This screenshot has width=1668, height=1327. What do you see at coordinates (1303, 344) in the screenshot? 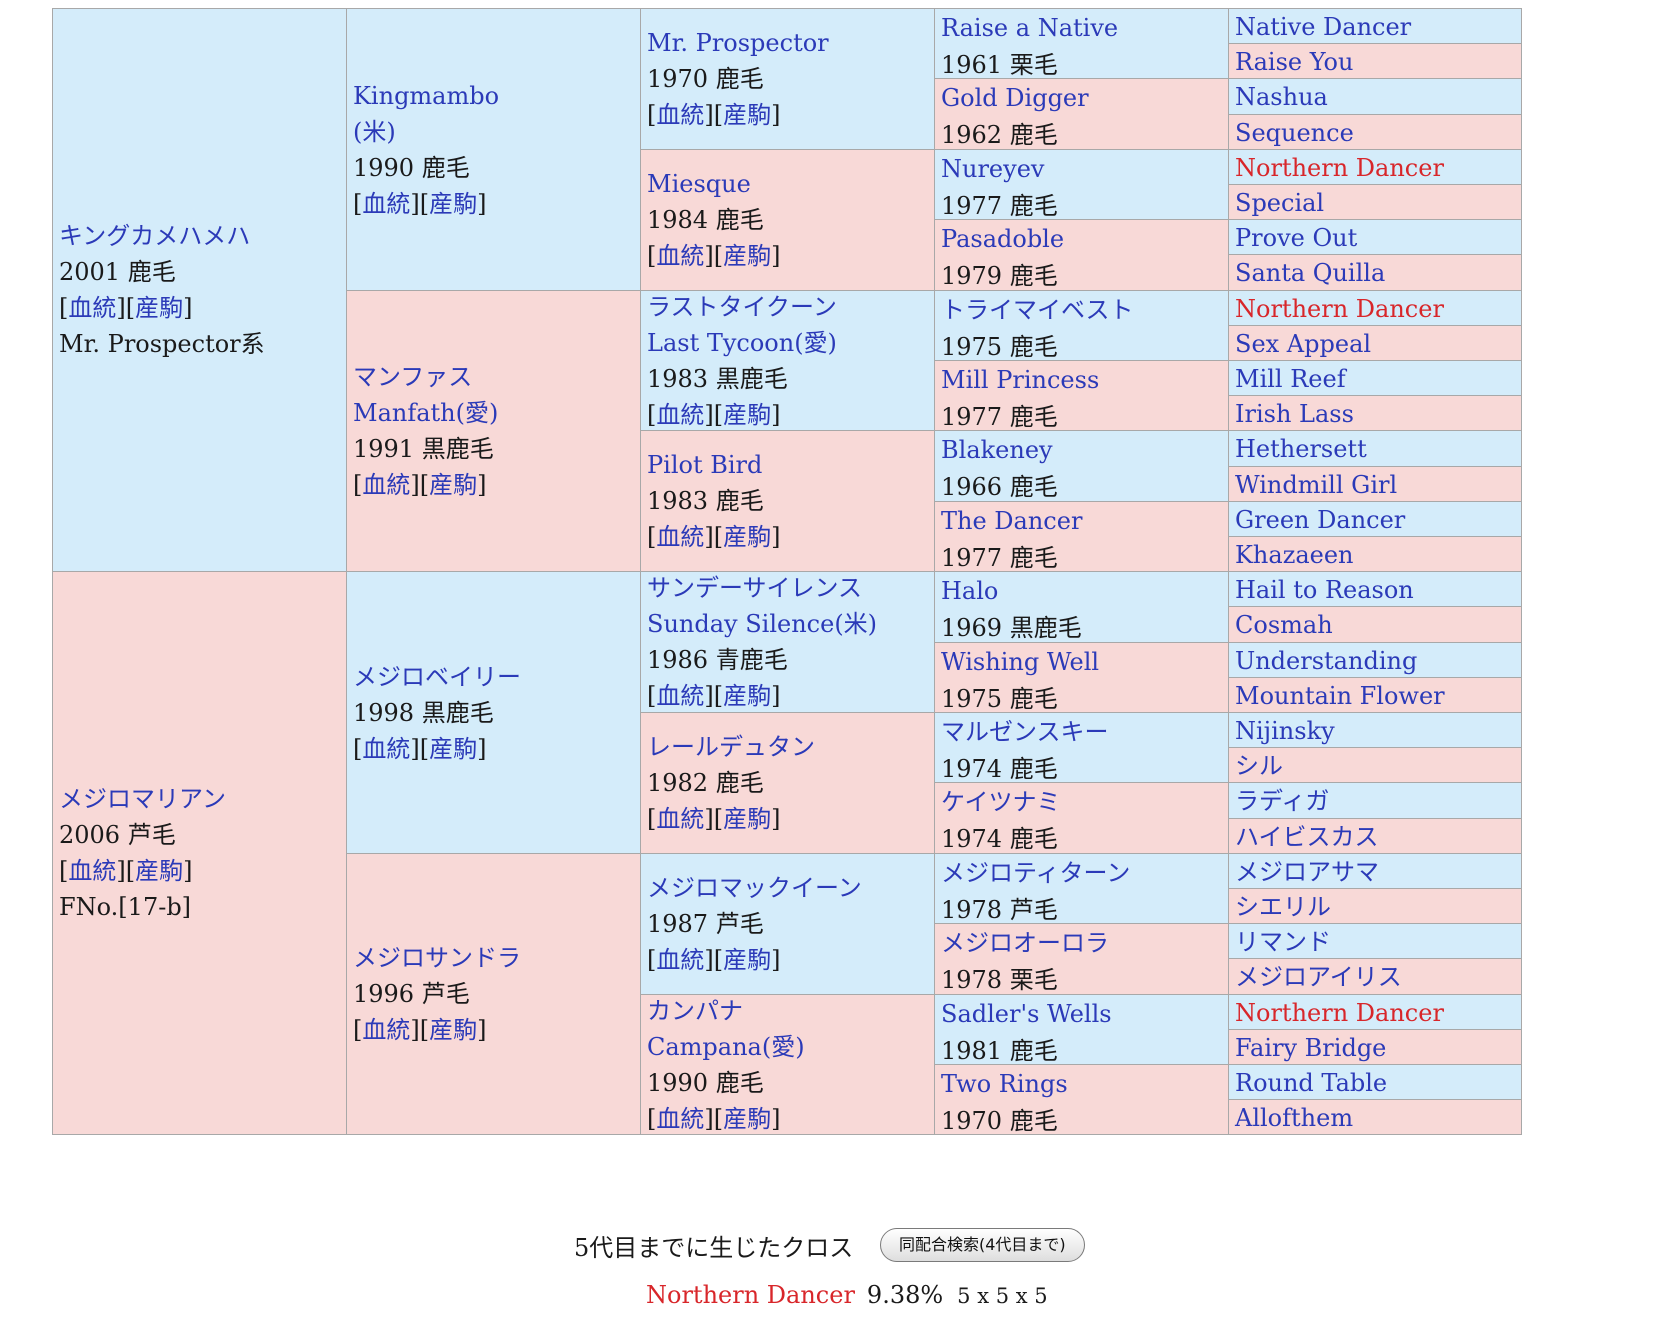
I see `horse-name-link: Sex Appeal` at bounding box center [1303, 344].